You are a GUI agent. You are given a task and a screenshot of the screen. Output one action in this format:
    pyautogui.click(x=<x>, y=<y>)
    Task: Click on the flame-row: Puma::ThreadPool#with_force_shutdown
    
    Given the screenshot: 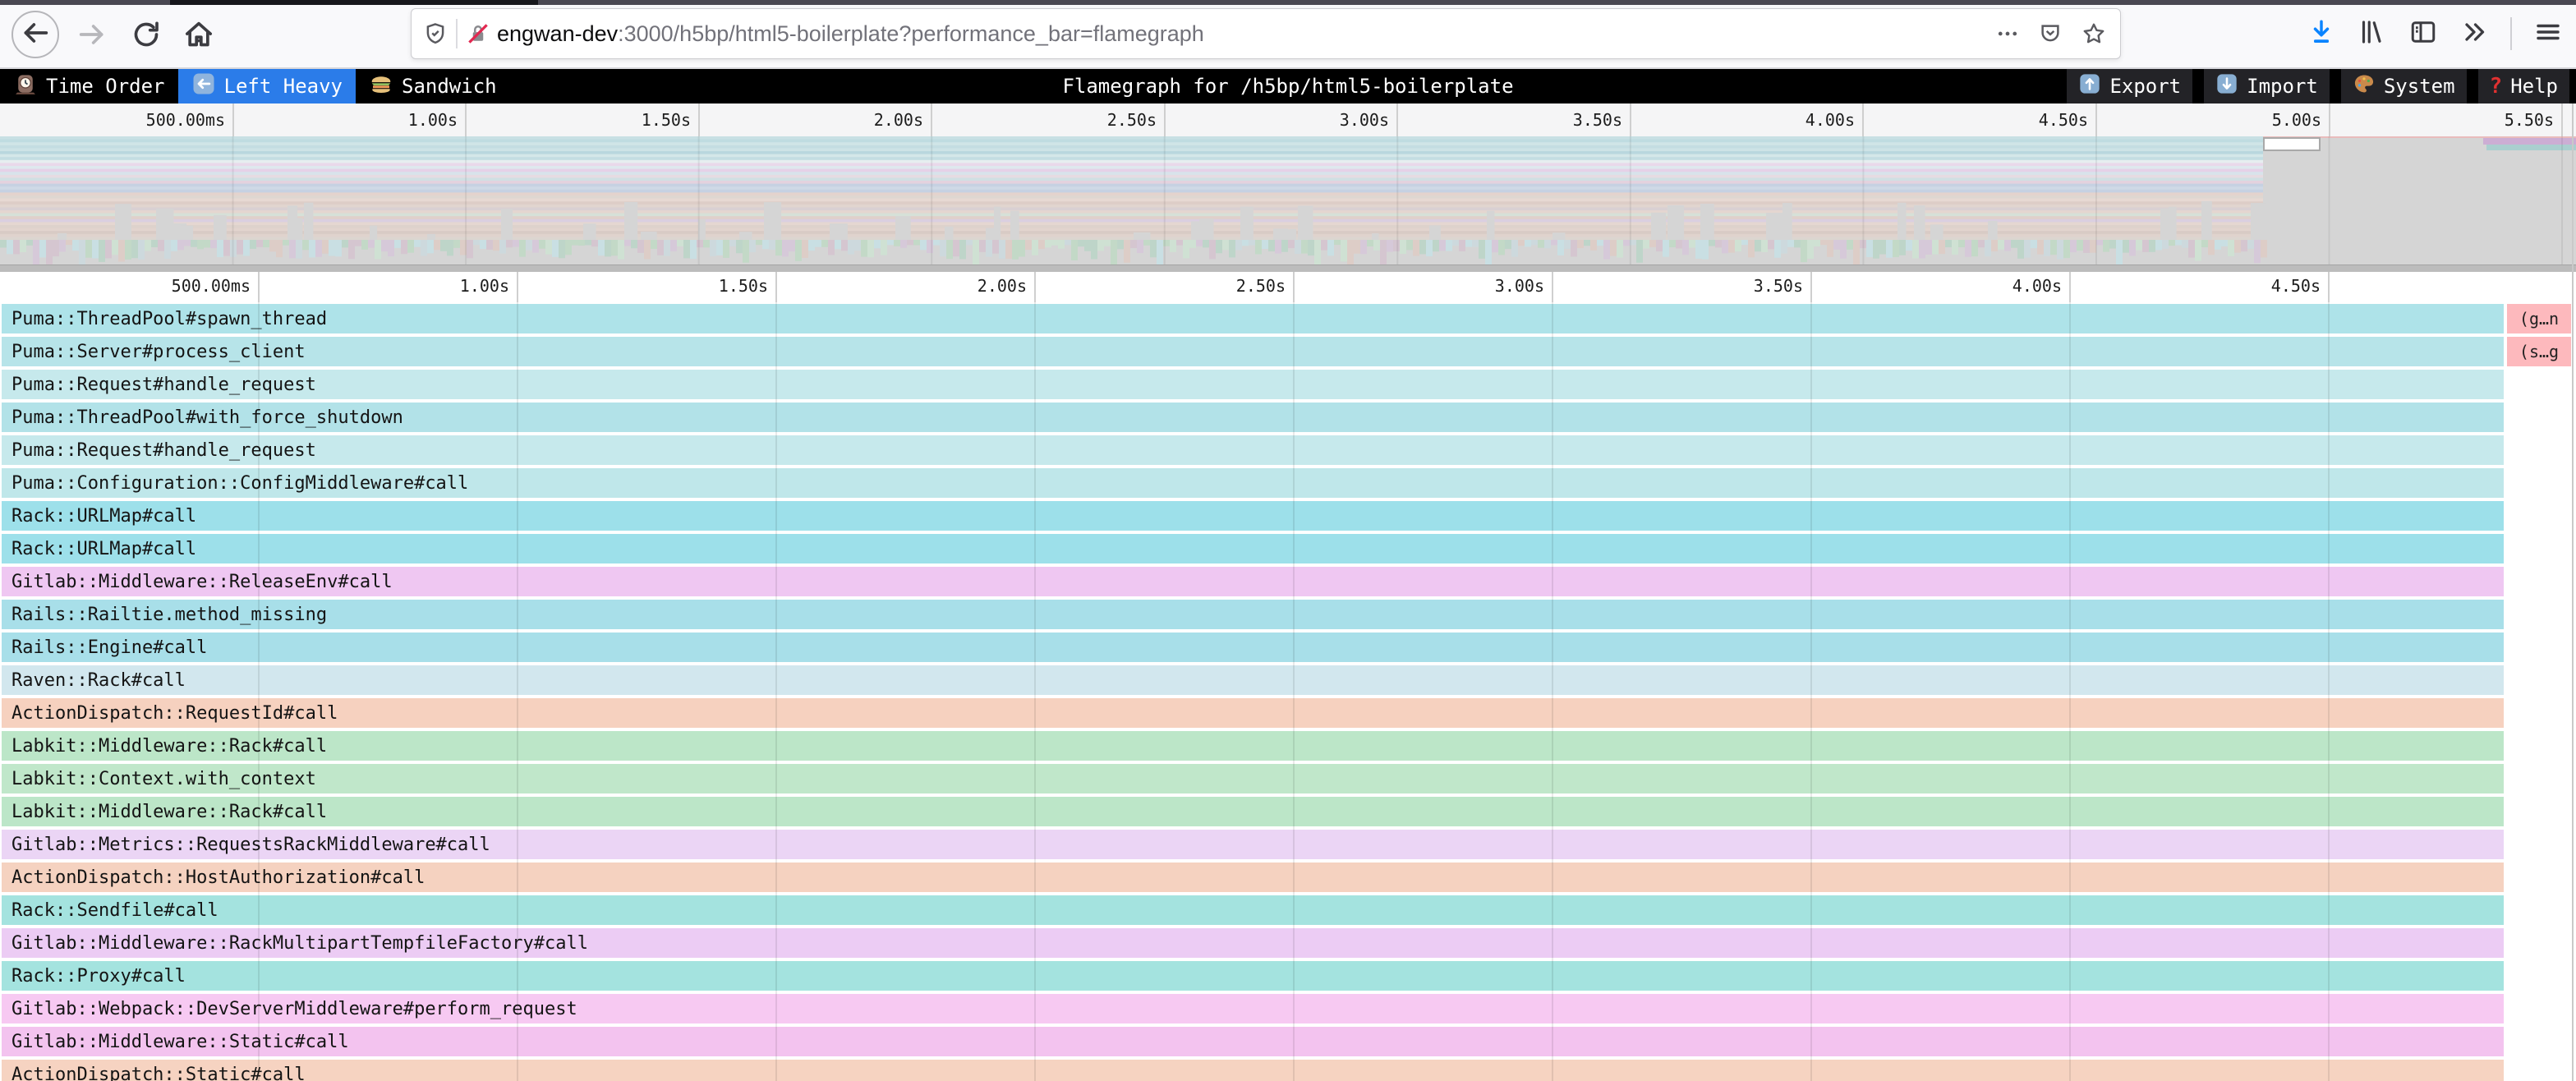 What is the action you would take?
    pyautogui.click(x=1288, y=417)
    